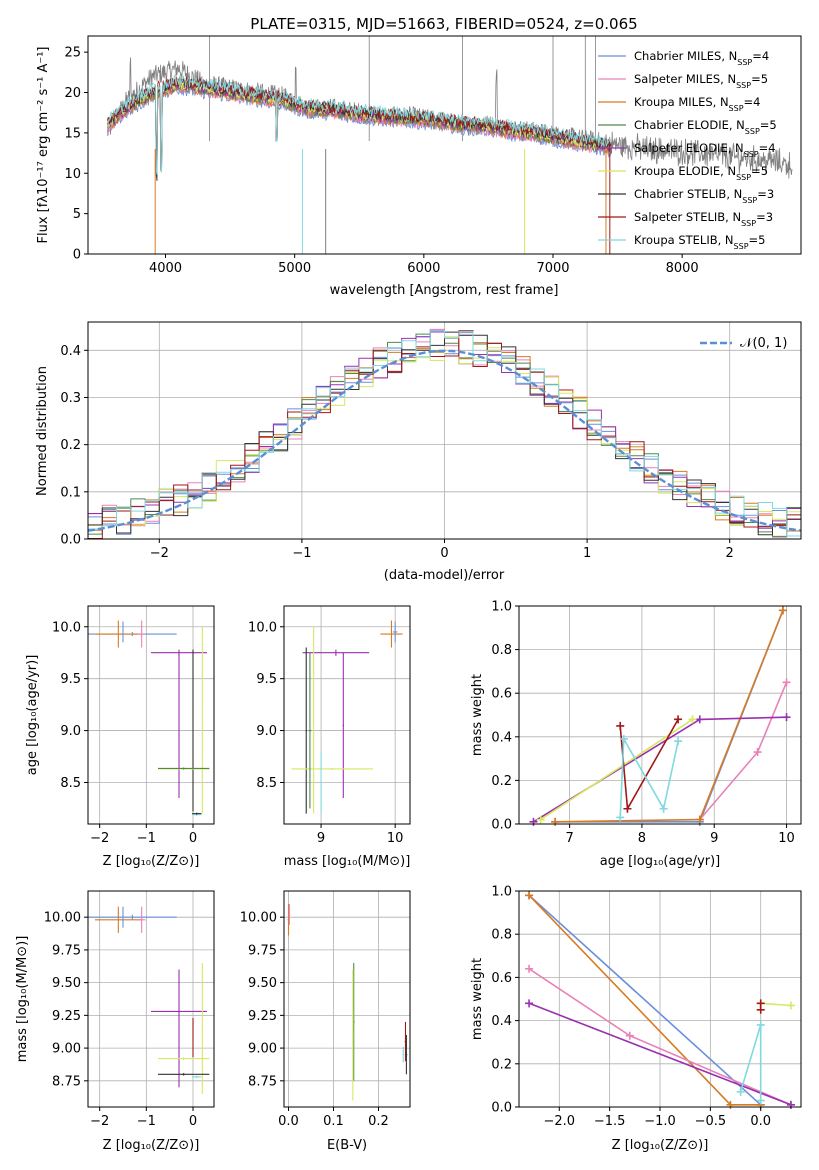  I want to click on x-tick-label: 2, so click(730, 553).